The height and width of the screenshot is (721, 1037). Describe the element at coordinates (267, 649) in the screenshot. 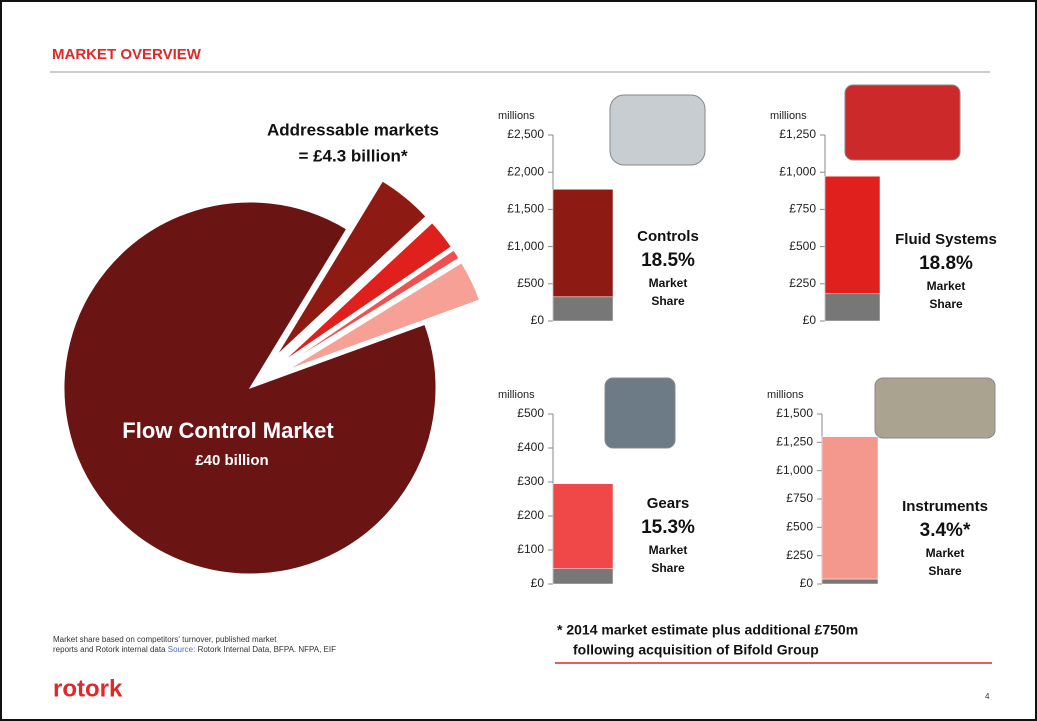

I see `source-detail: Rotork Internal Data, BFPA. NFPA, EIF` at that location.